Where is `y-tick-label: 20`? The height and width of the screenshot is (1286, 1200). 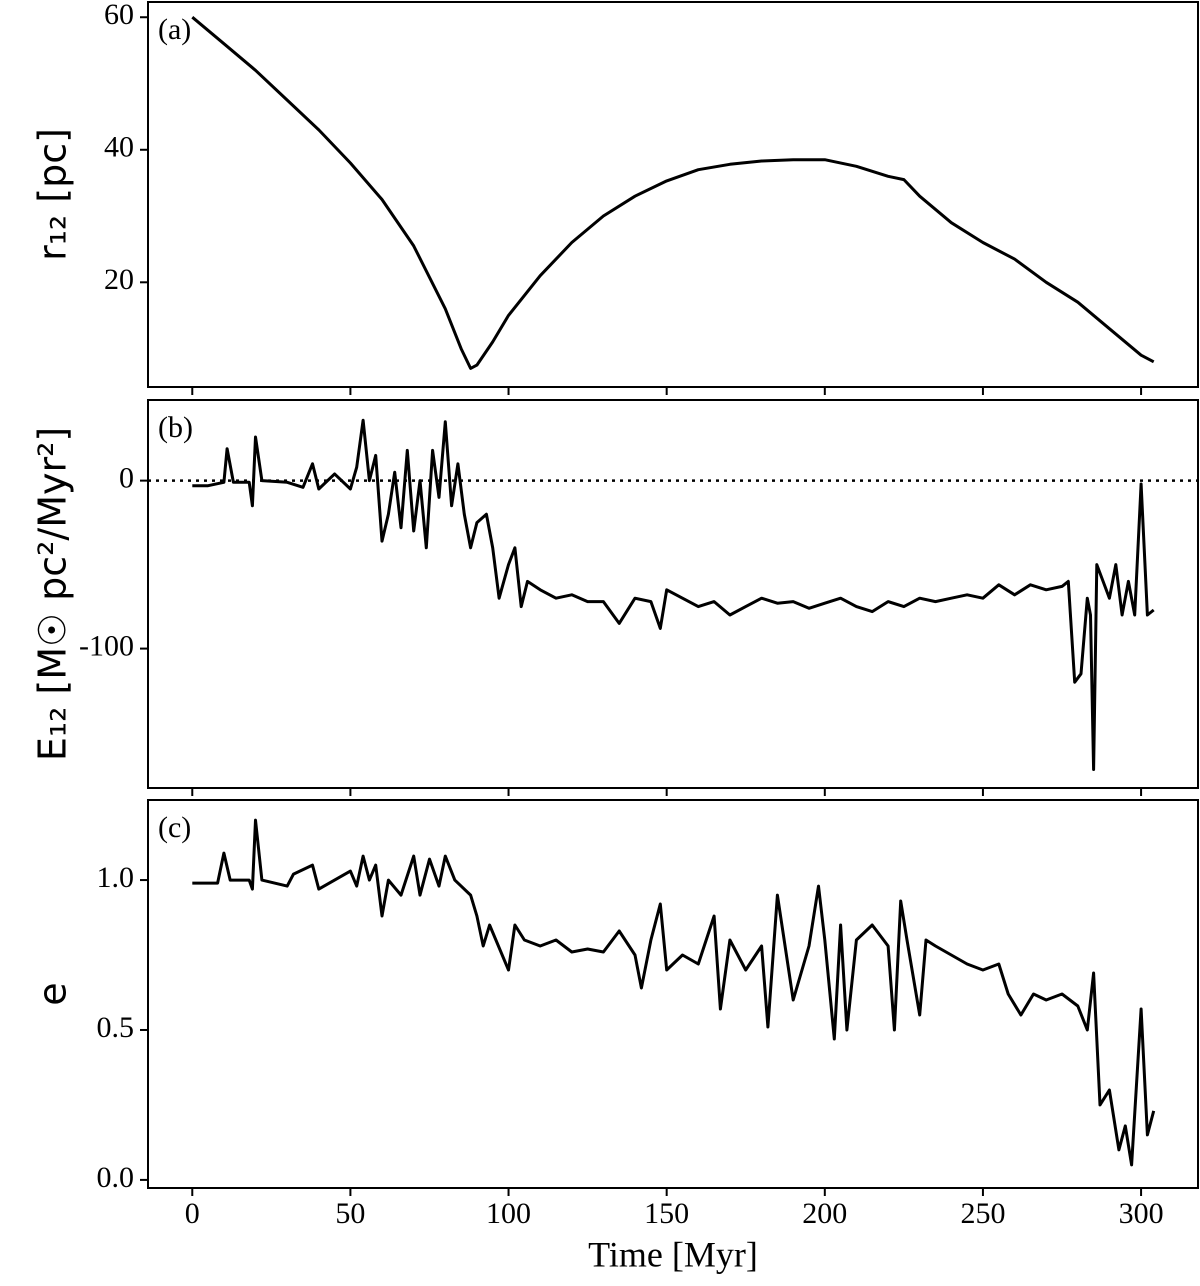
y-tick-label: 20 is located at coordinates (119, 279).